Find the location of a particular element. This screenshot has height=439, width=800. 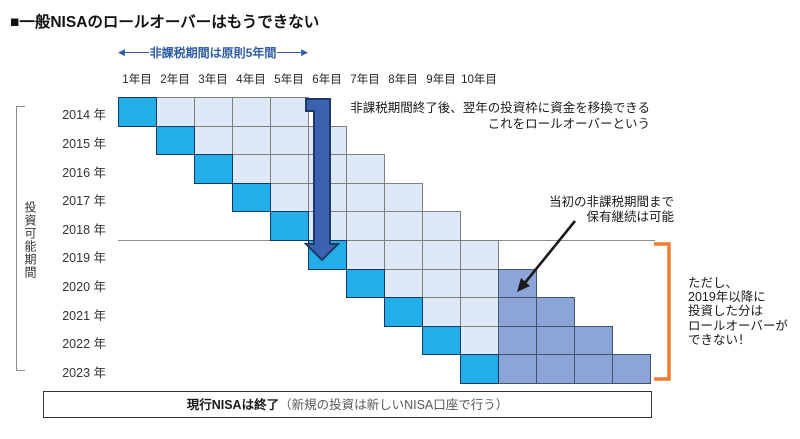

year-row-label: 2015 年 is located at coordinates (84, 143).